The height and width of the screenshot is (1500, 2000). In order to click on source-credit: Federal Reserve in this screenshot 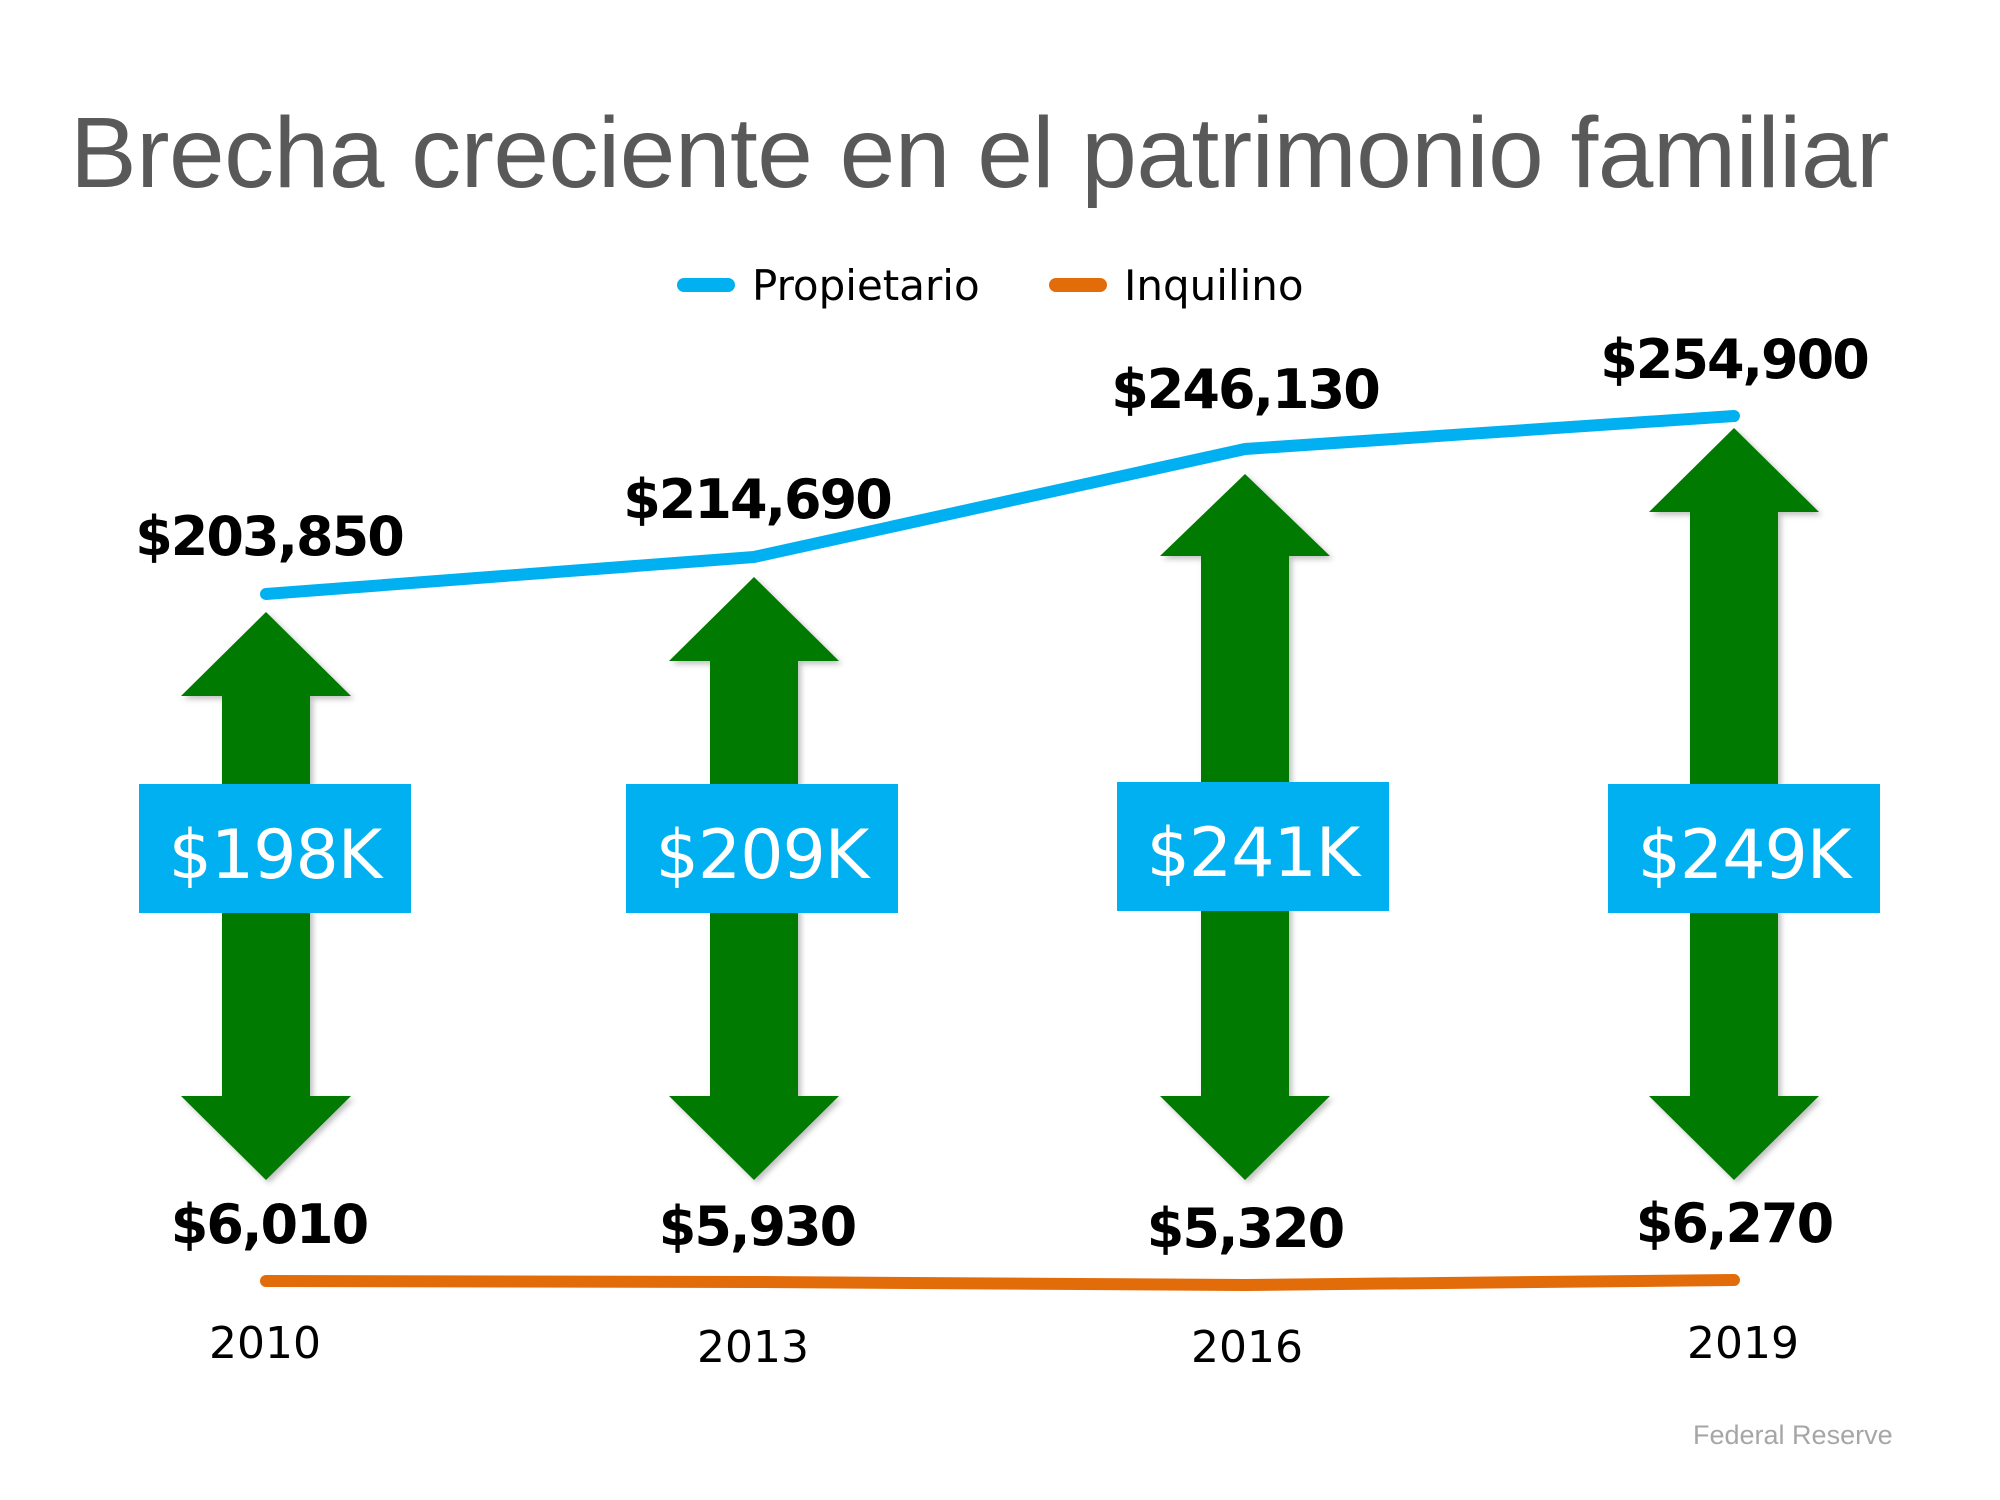, I will do `click(1793, 1435)`.